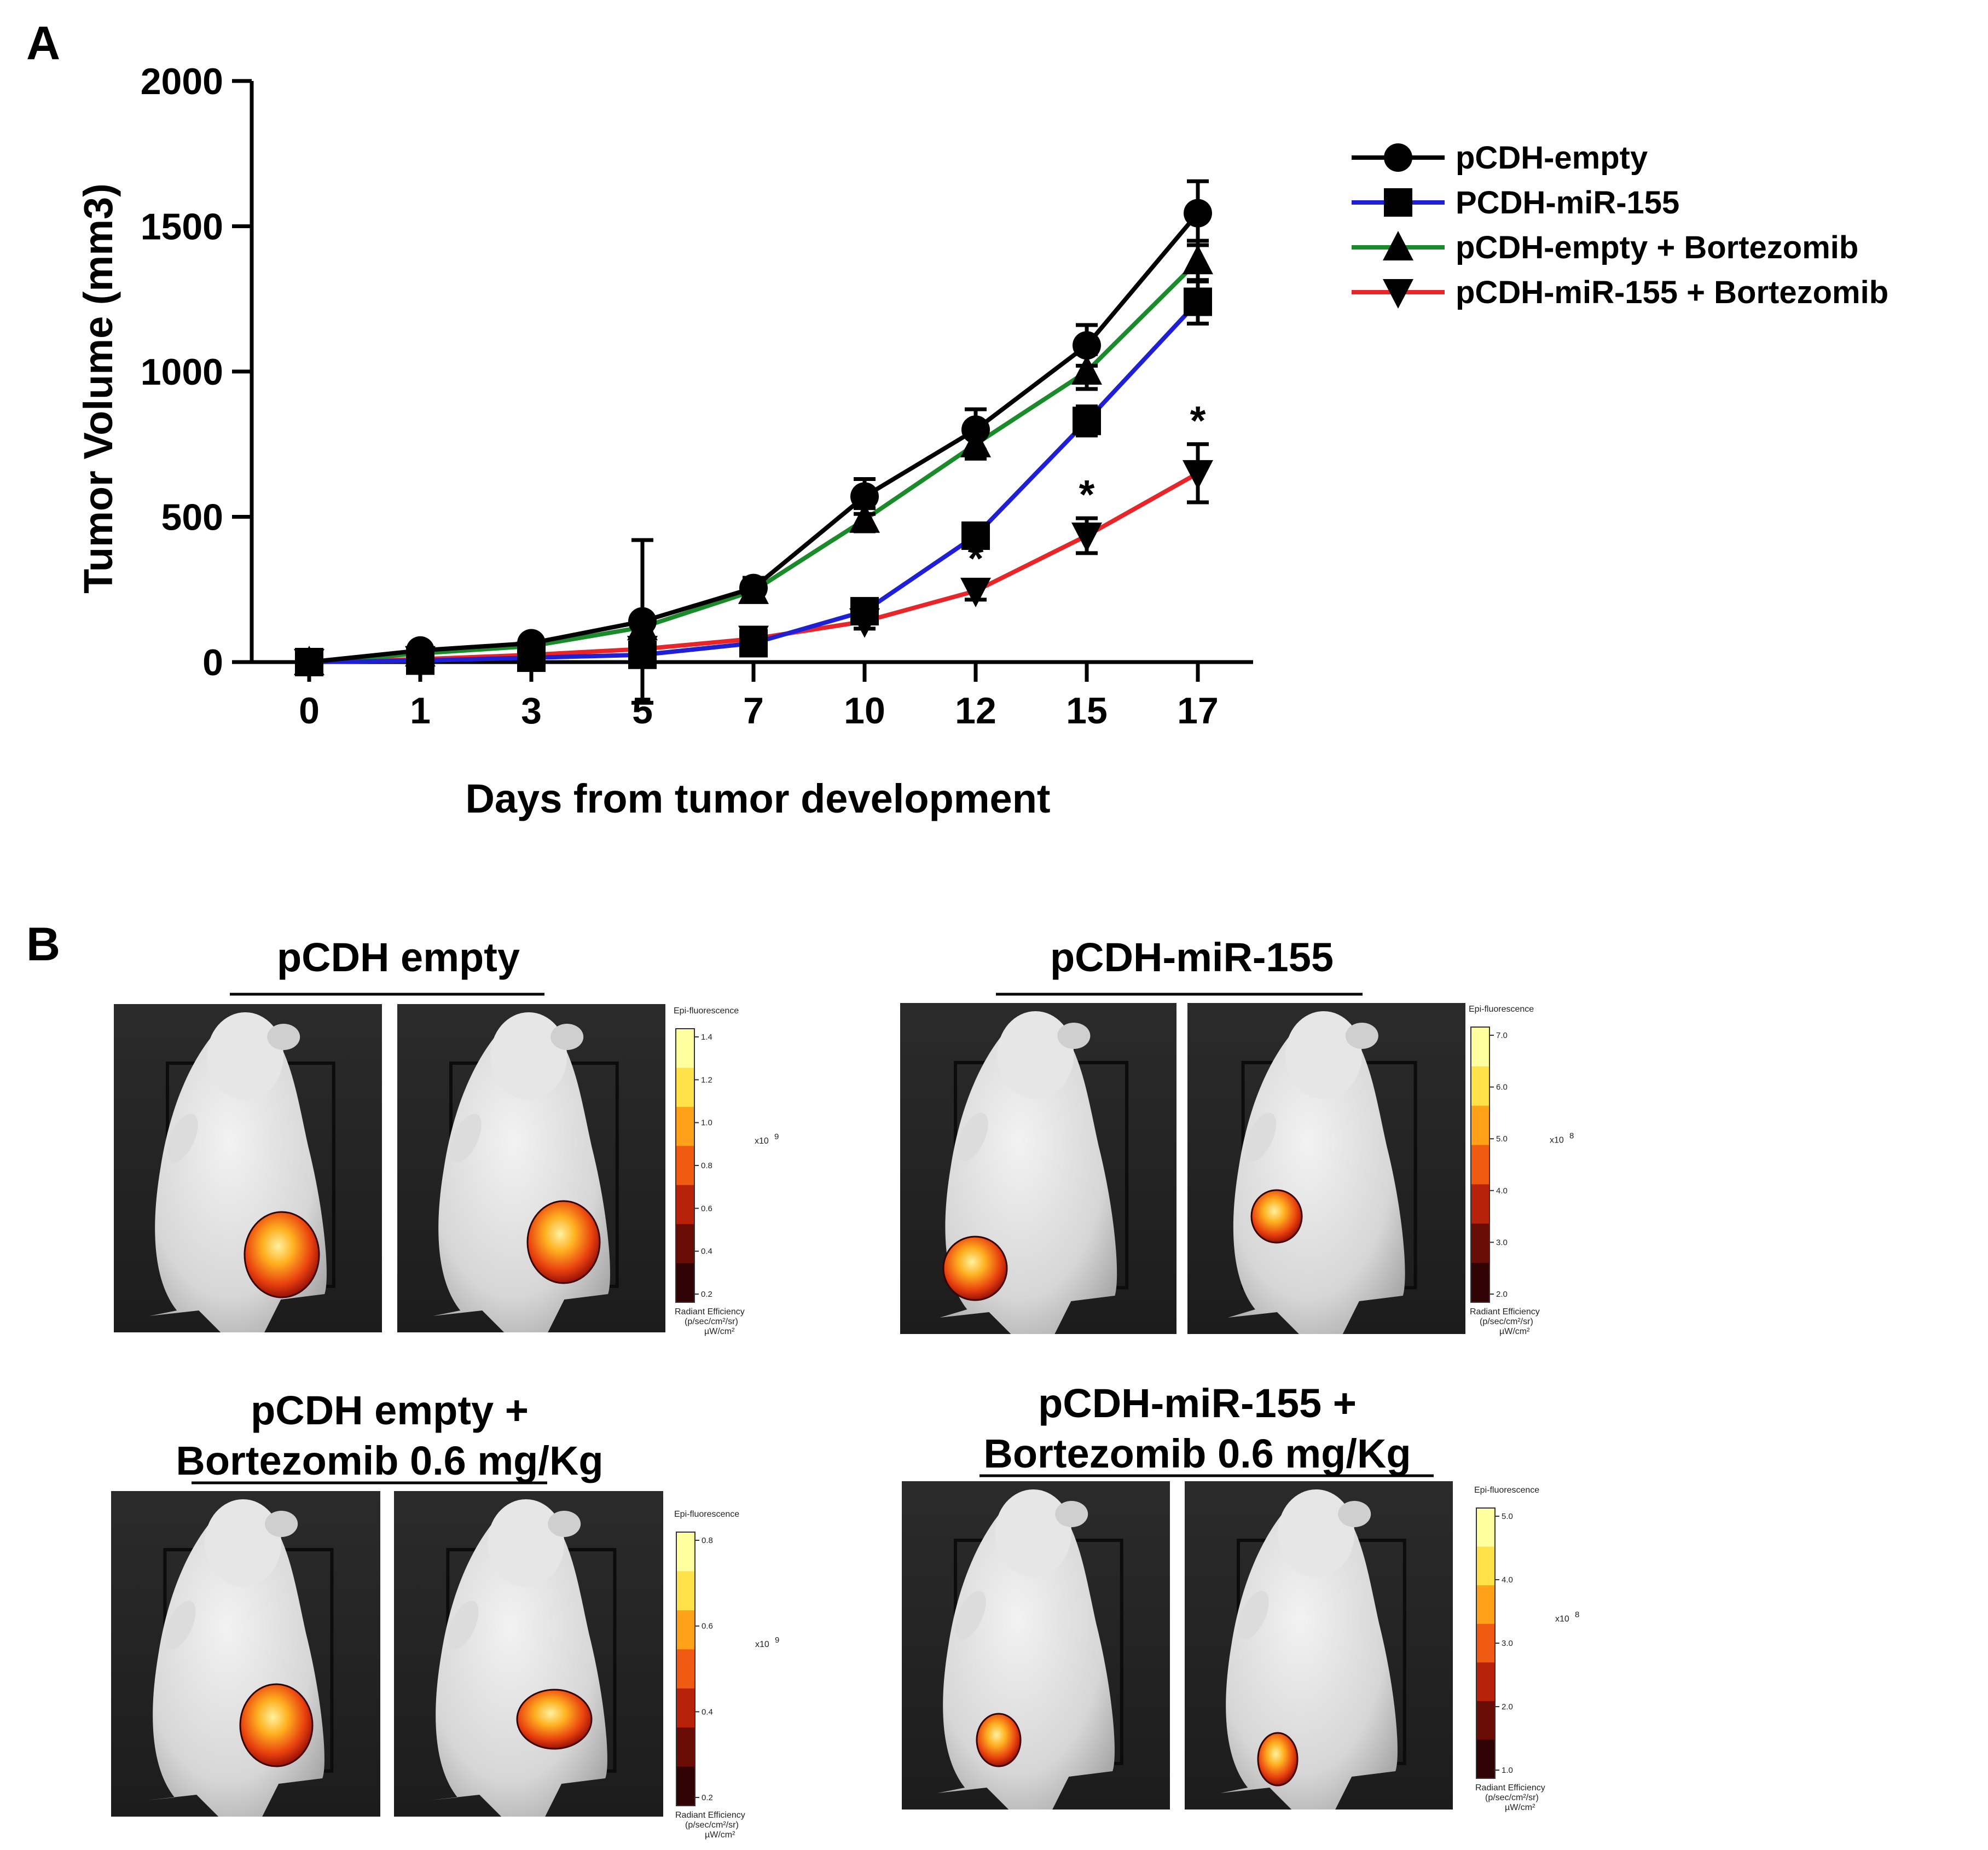 The image size is (1988, 1850). I want to click on colorbar-tick-label: 1.4, so click(706, 1037).